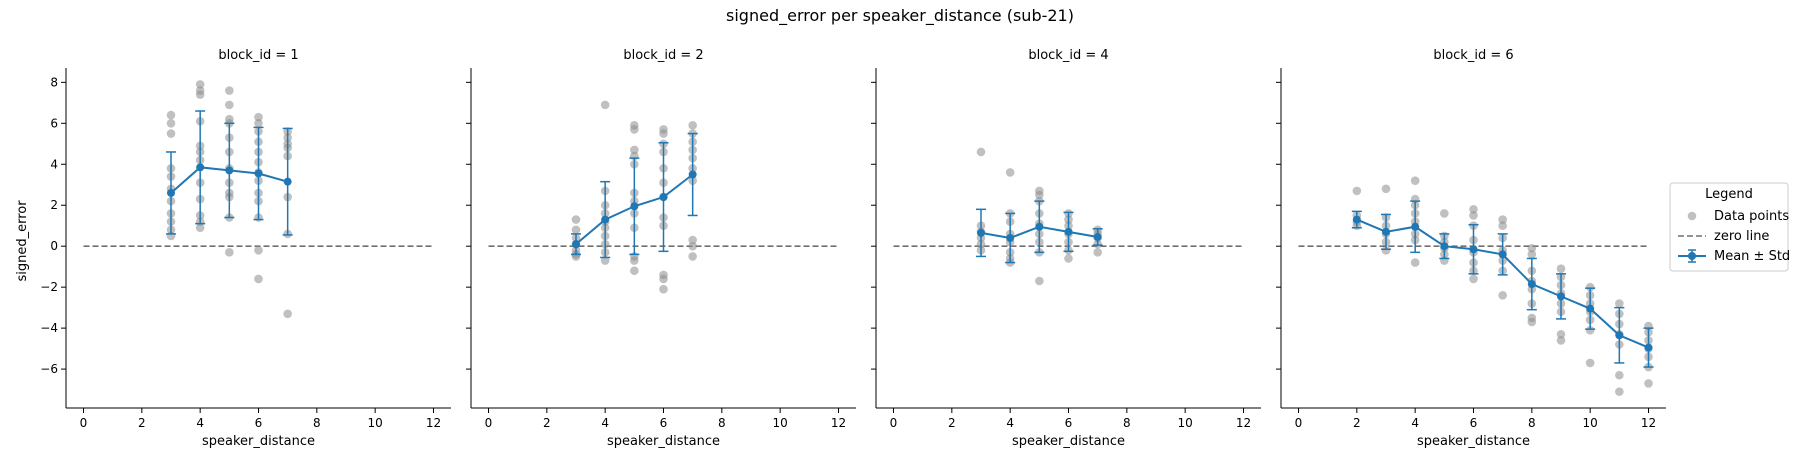  What do you see at coordinates (49, 287) in the screenshot?
I see `y-tick-label: −2` at bounding box center [49, 287].